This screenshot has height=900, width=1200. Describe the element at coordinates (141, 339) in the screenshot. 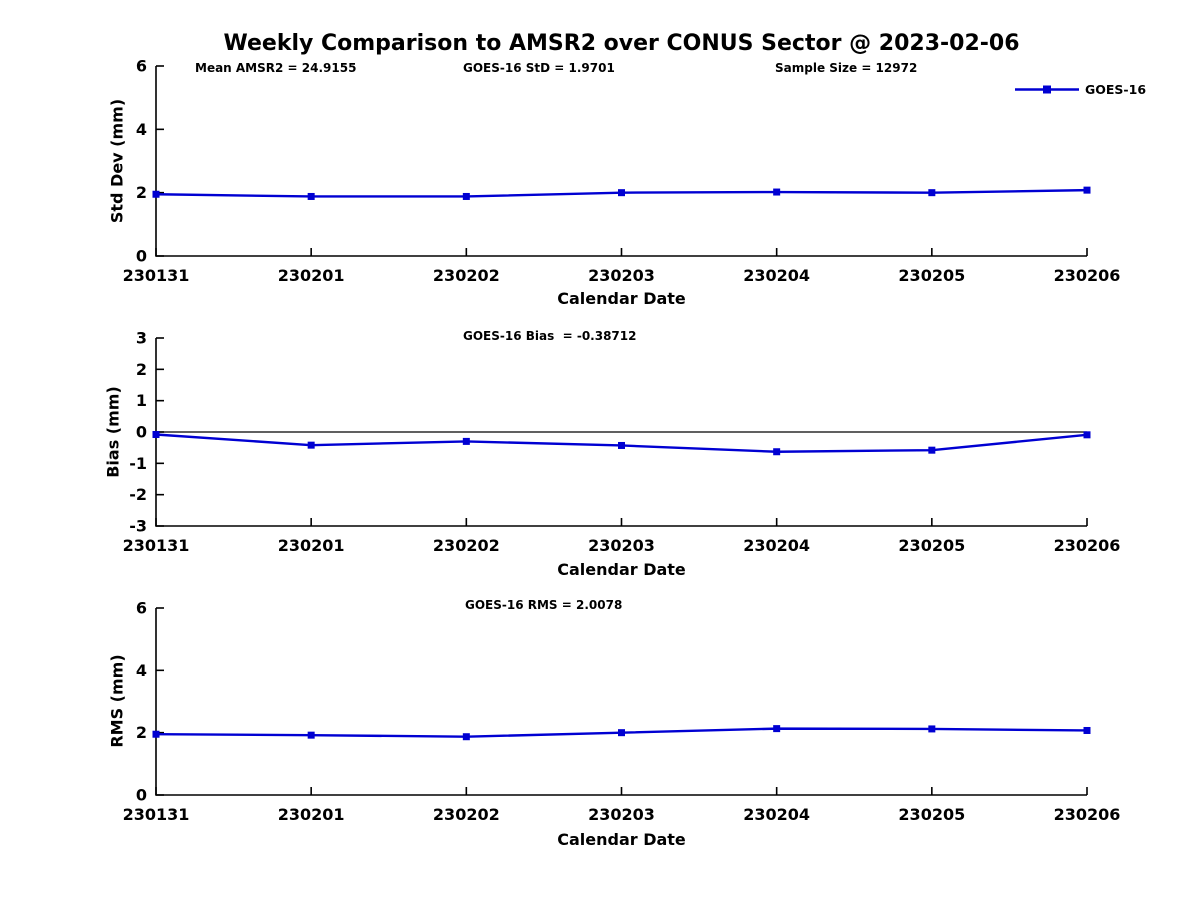

I see `y-tick-label: 3` at that location.